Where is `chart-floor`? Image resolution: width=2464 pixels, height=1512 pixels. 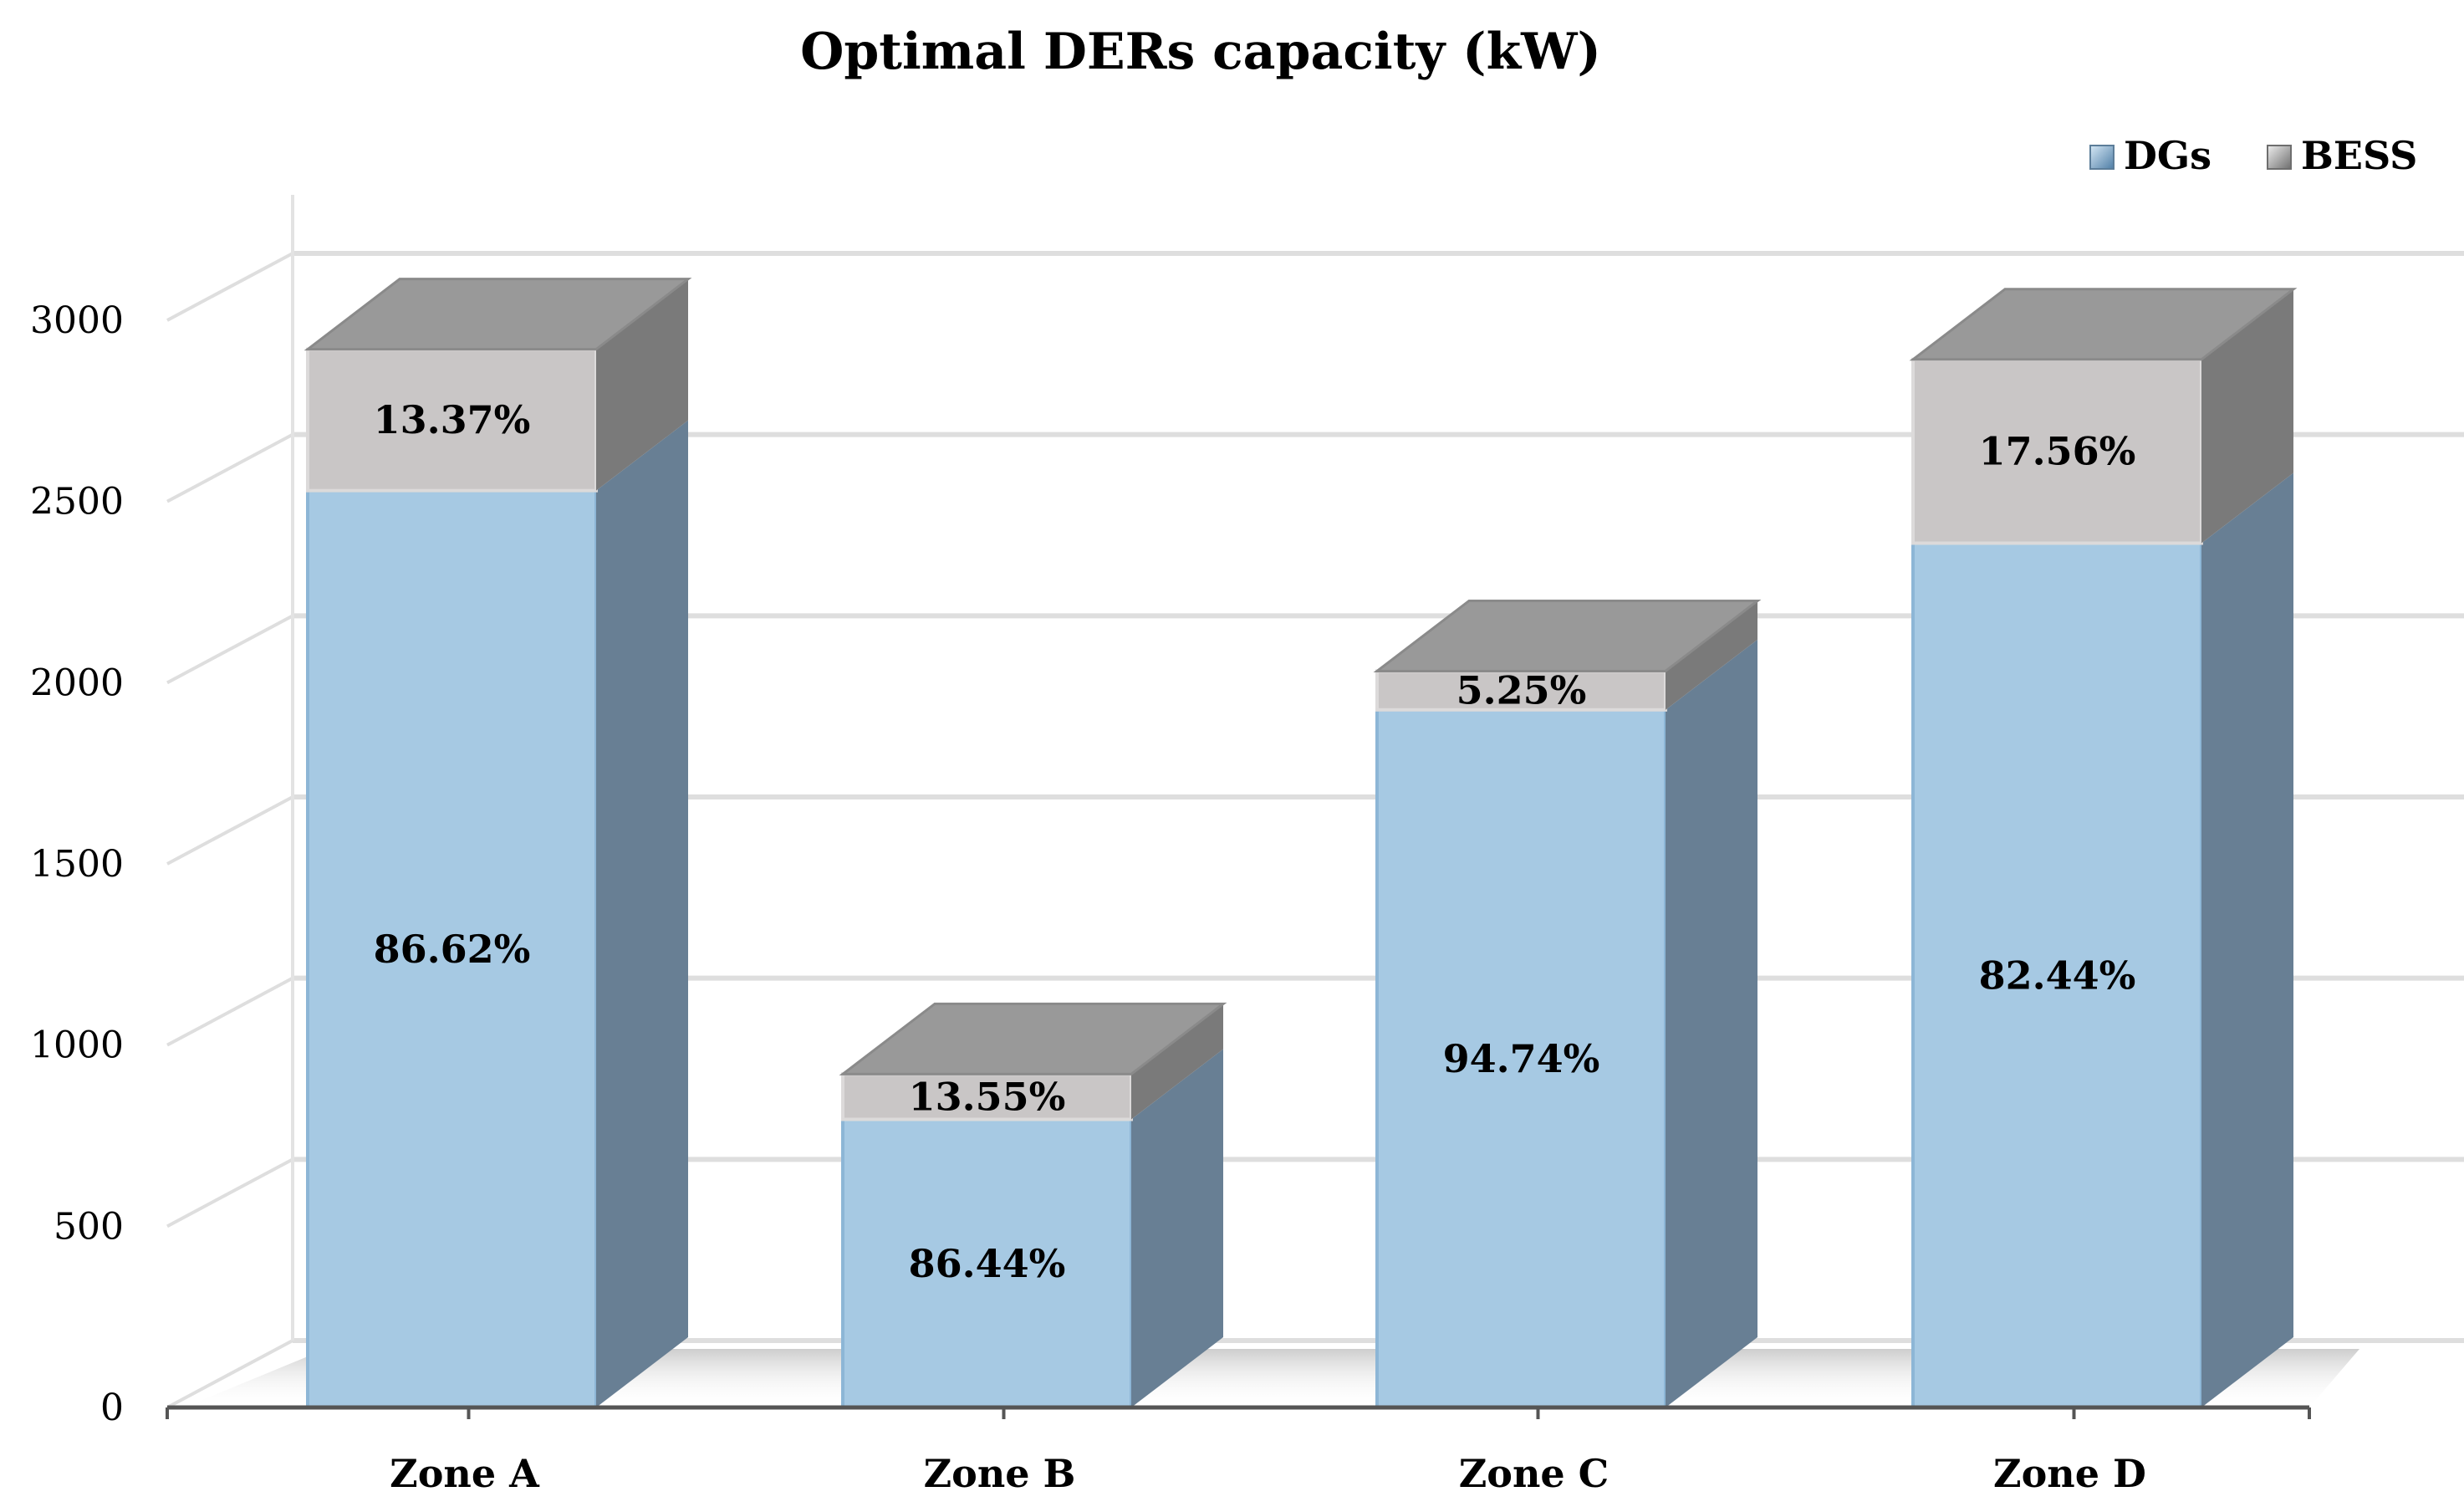 chart-floor is located at coordinates (1271, 1378).